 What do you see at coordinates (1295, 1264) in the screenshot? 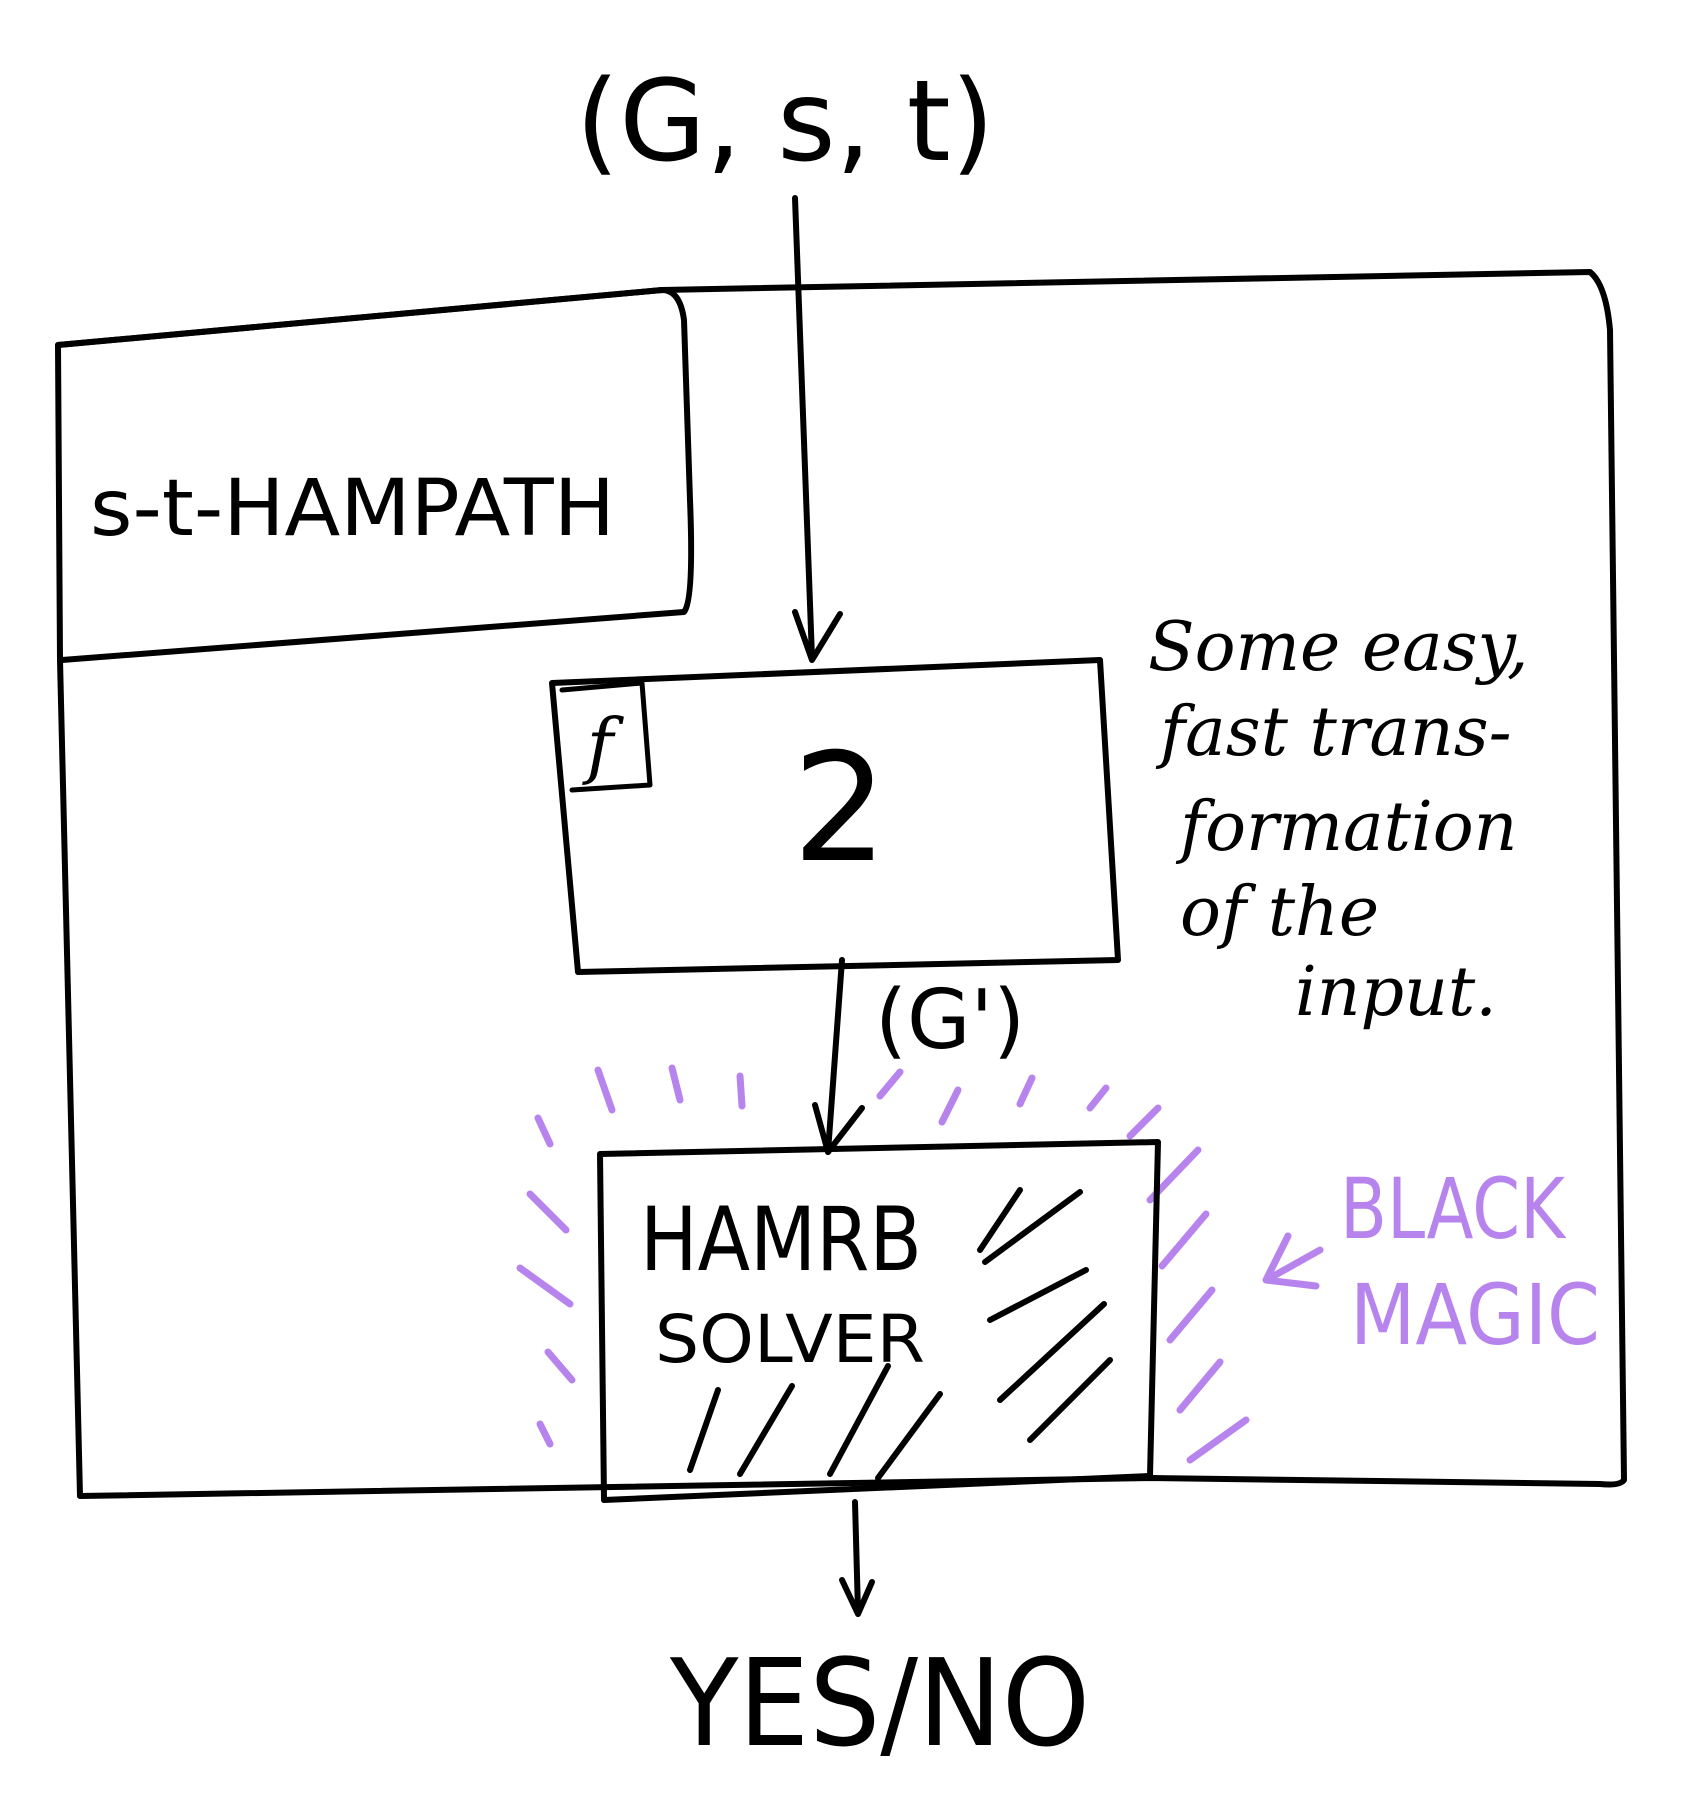
I see `magic-arrow` at bounding box center [1295, 1264].